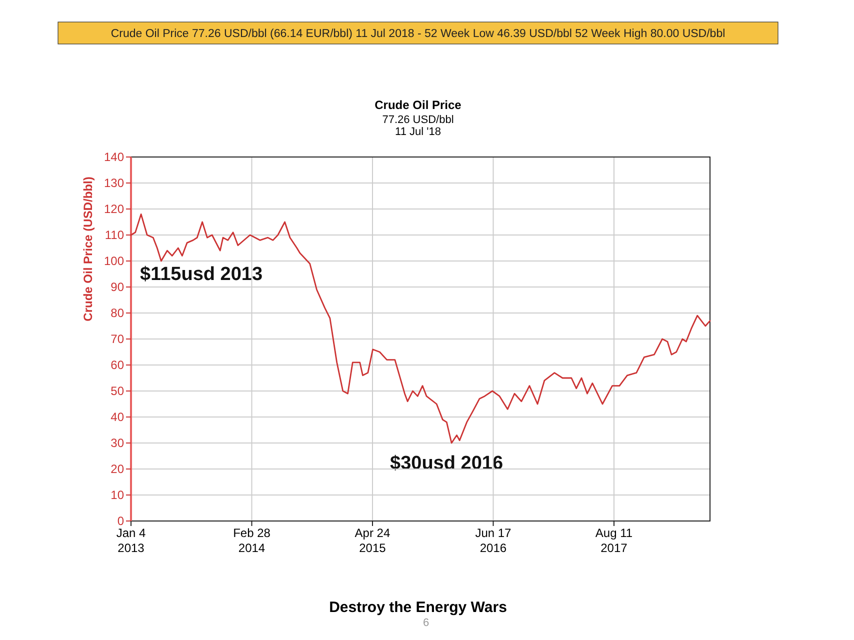 The image size is (854, 640). Describe the element at coordinates (418, 607) in the screenshot. I see `text: Destroy the Energy Wars` at that location.